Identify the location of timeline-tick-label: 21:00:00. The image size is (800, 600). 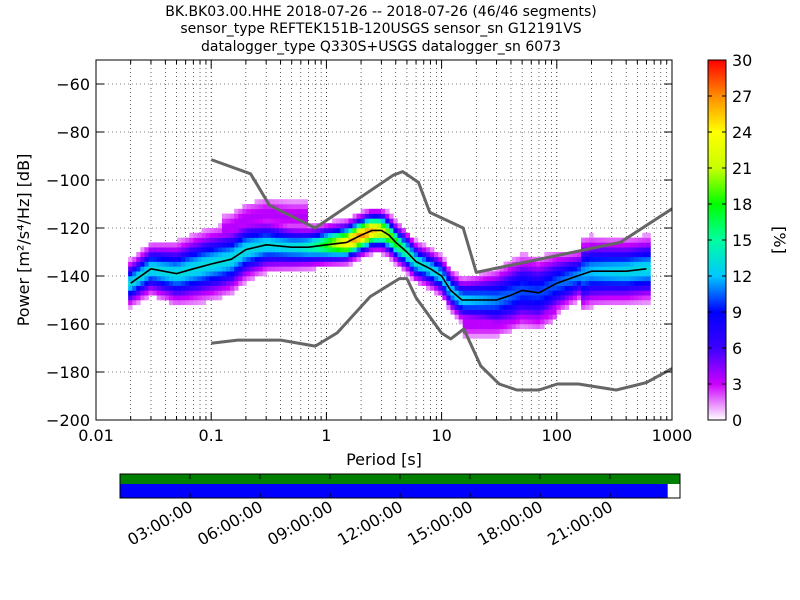
(580, 523).